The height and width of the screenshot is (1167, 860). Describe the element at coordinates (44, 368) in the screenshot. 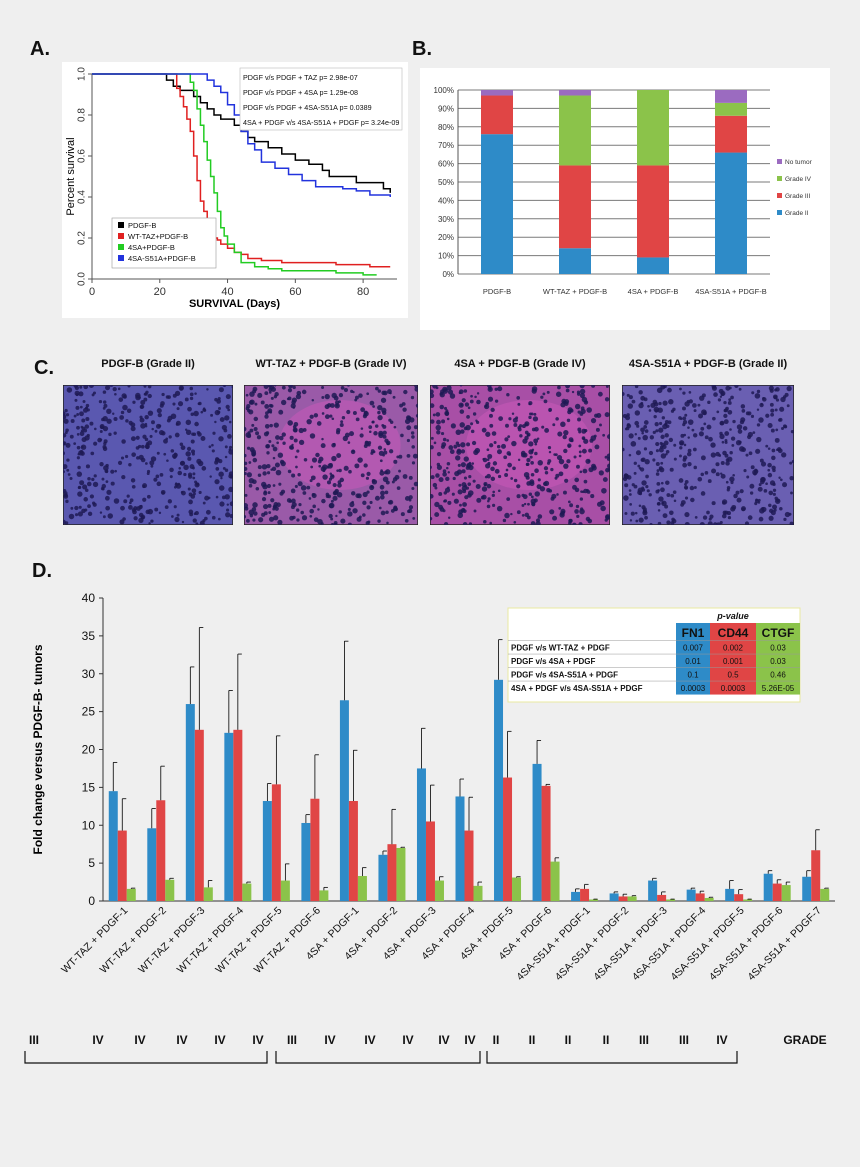

I see `panel-label-c: C.` at that location.